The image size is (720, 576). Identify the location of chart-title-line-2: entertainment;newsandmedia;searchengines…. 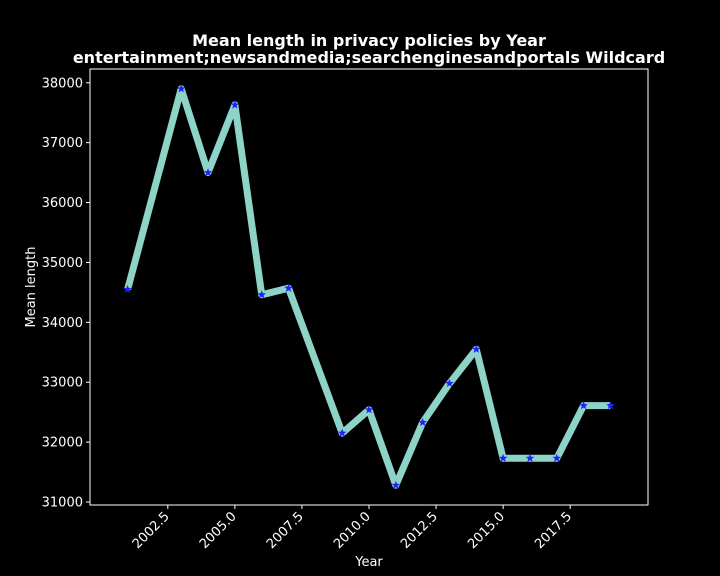
(369, 57).